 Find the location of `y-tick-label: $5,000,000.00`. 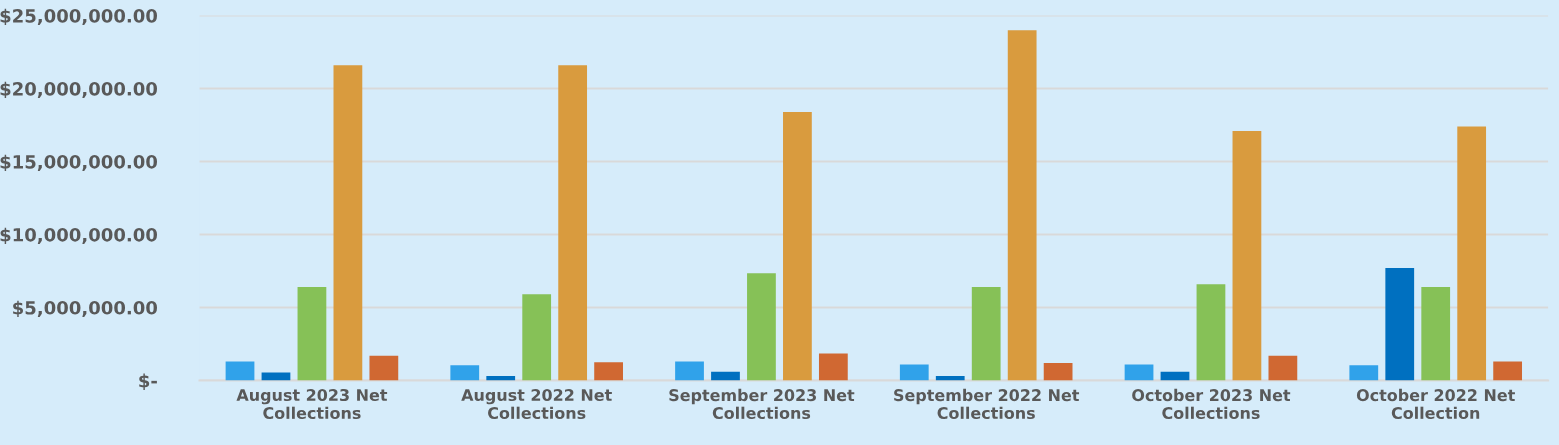

y-tick-label: $5,000,000.00 is located at coordinates (85, 309).